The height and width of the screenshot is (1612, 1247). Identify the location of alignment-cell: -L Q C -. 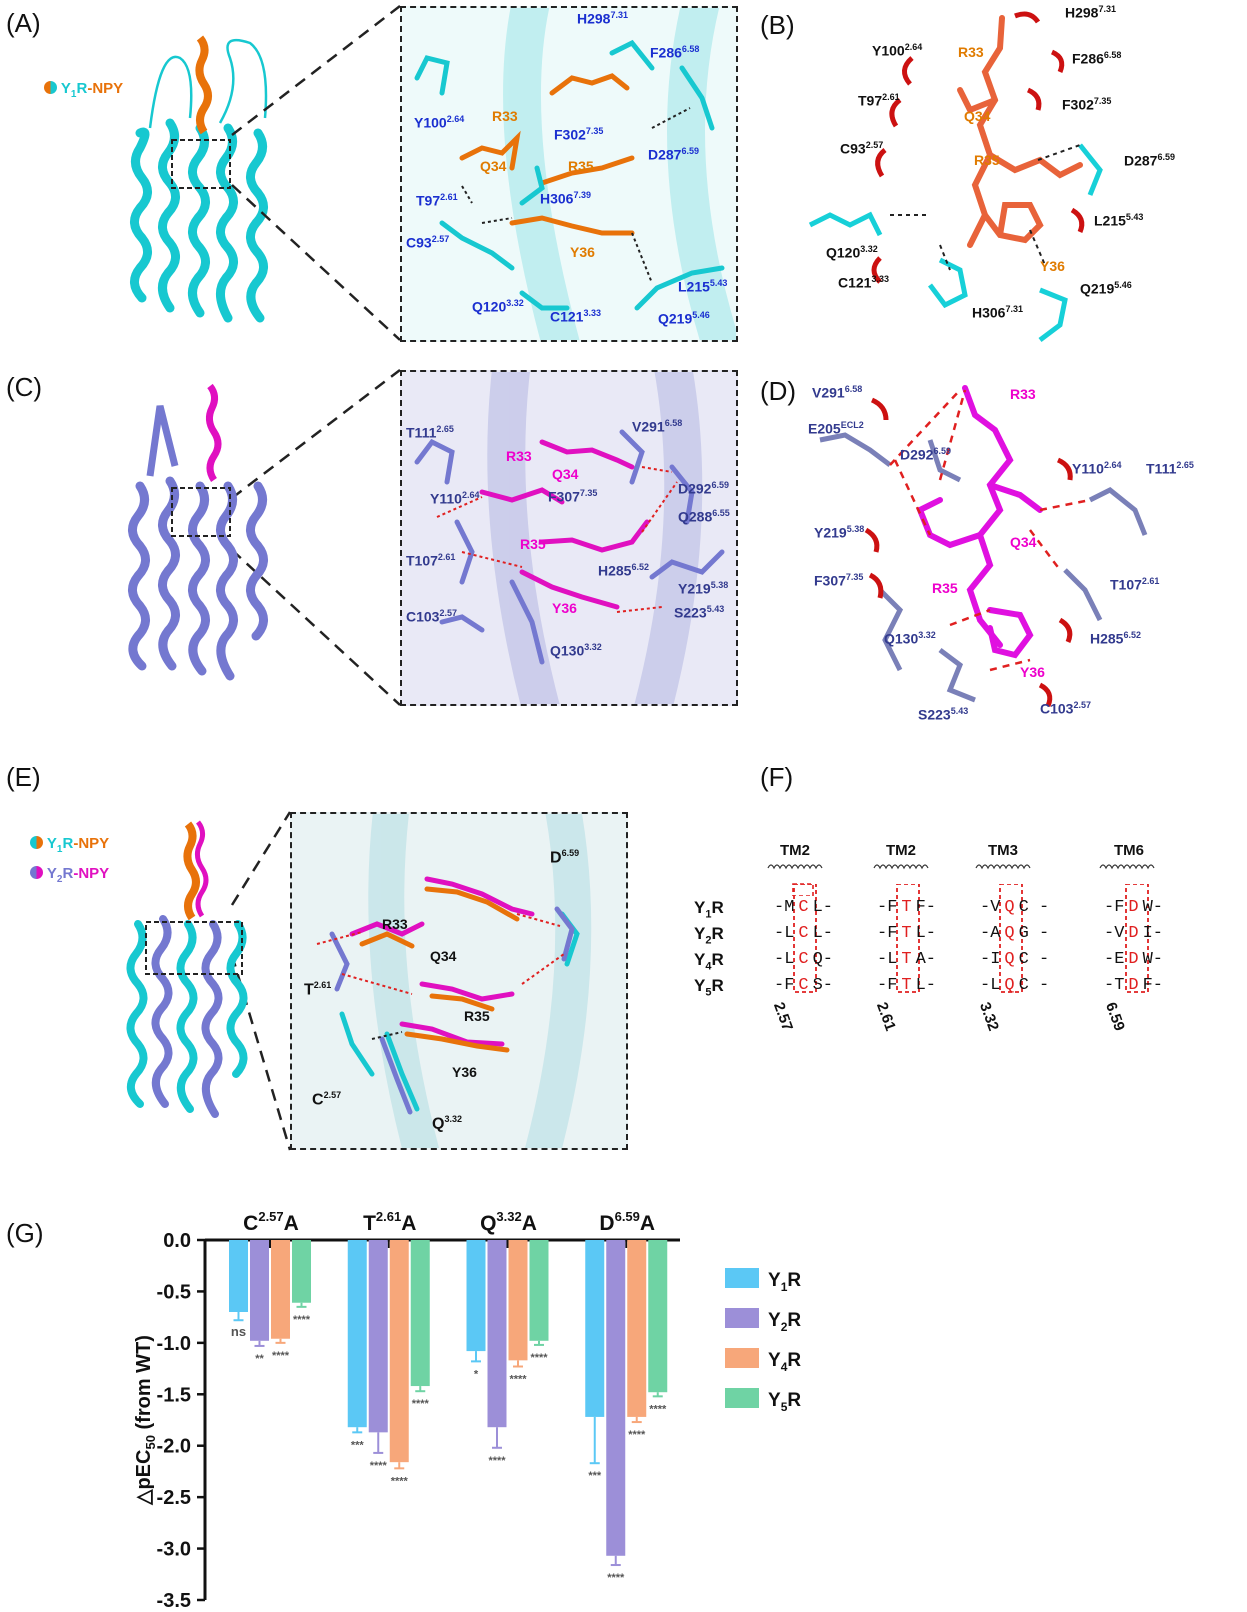
(1015, 985).